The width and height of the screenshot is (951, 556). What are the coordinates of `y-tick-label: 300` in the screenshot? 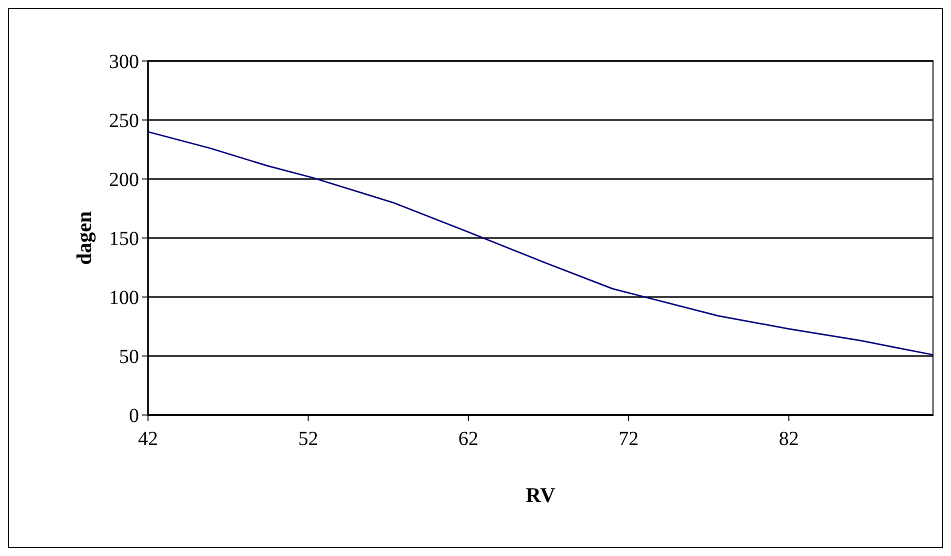 It's located at (124, 62).